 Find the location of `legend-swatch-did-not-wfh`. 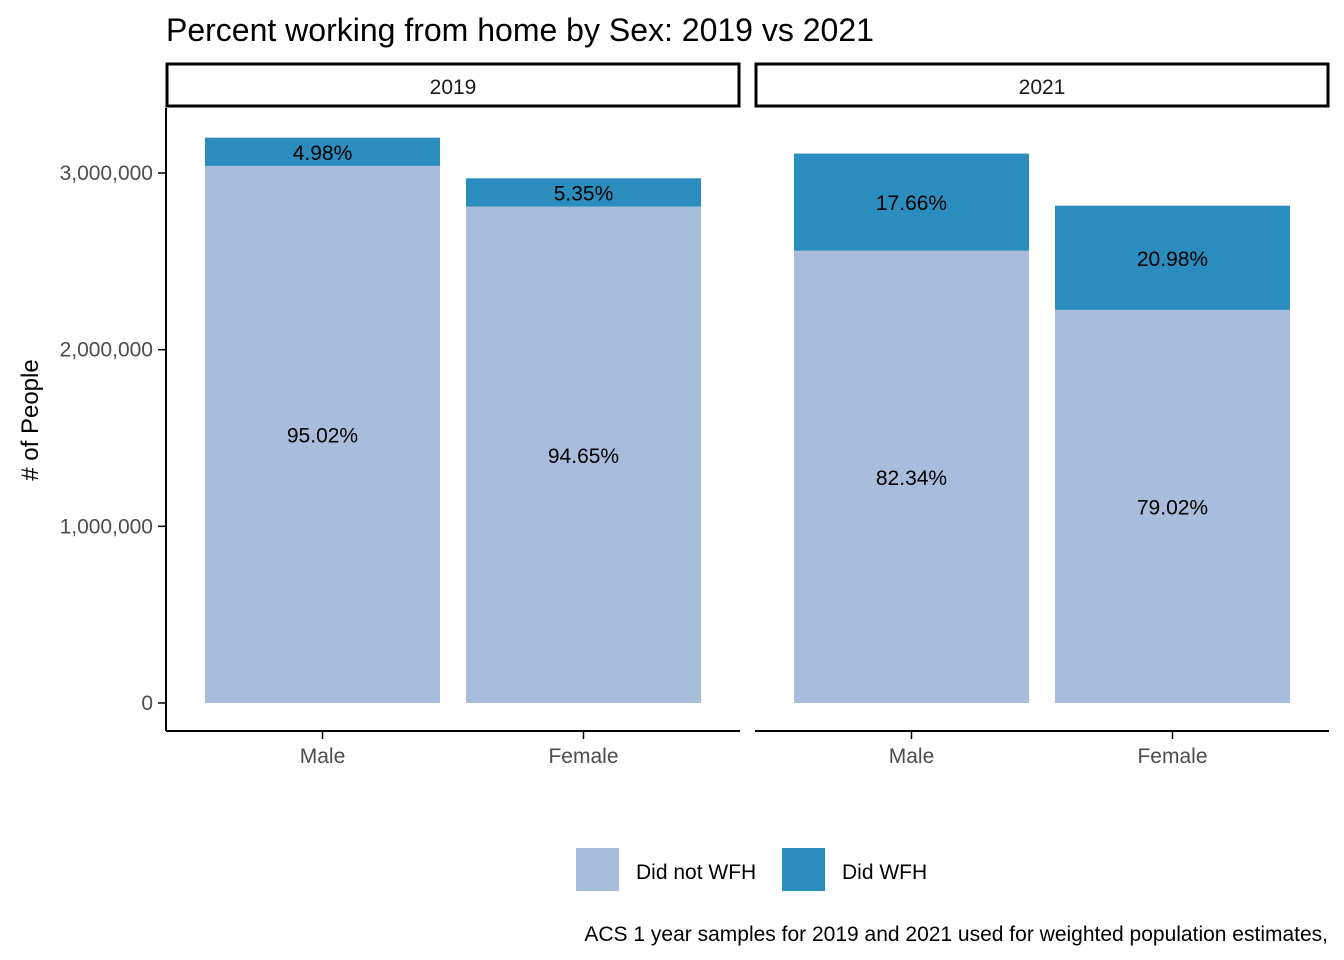

legend-swatch-did-not-wfh is located at coordinates (597, 869).